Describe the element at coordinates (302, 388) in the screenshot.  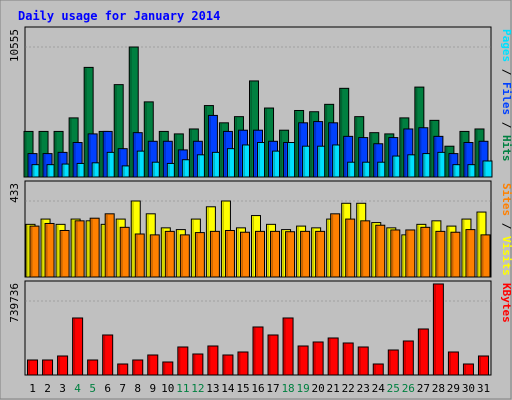
I see `x-tick-label: 19` at that location.